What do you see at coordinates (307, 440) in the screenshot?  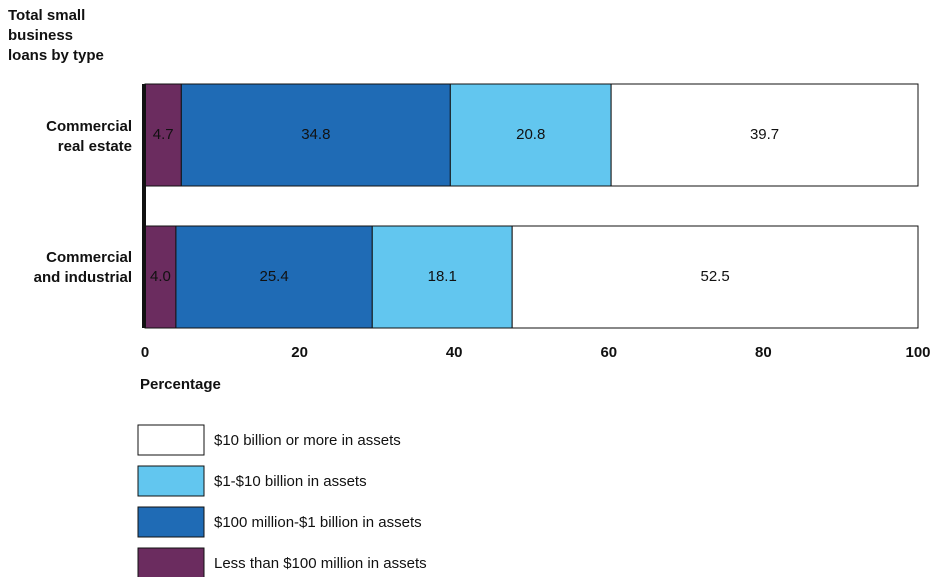 I see `legend-label: $10 billion or more in assets` at bounding box center [307, 440].